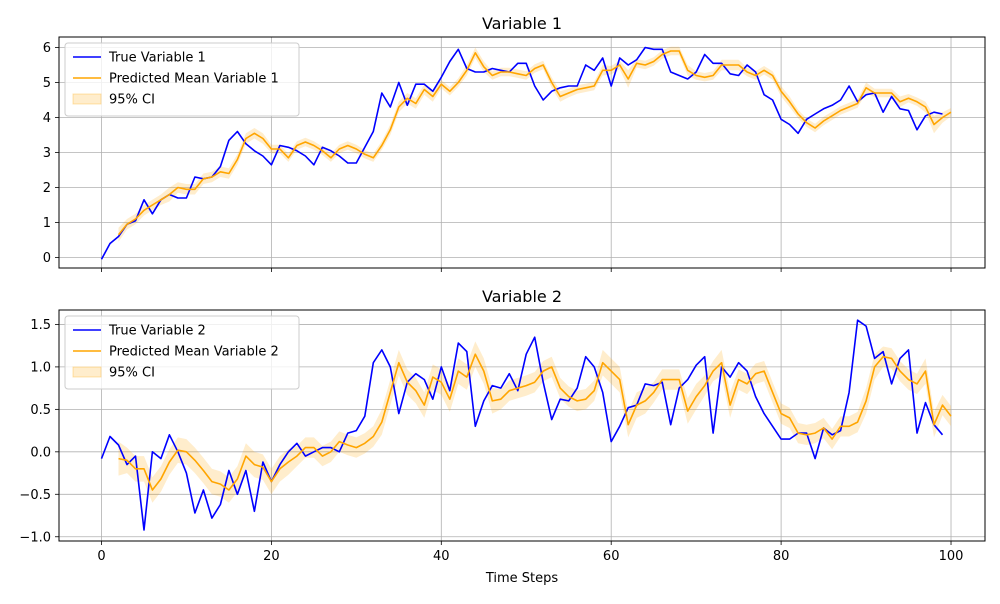 Image resolution: width=1000 pixels, height=604 pixels. Describe the element at coordinates (157, 58) in the screenshot. I see `legend-entry-true: True Variable 1` at that location.